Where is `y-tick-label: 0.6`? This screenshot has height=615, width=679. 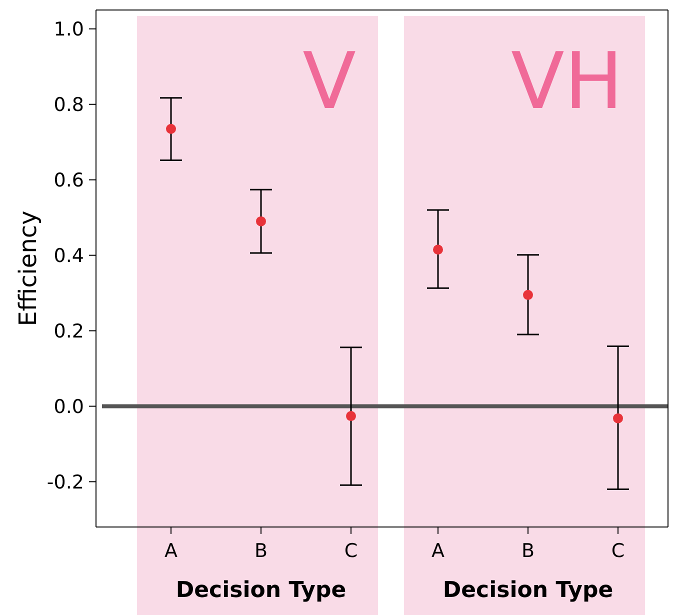
y-tick-label: 0.6 is located at coordinates (69, 180).